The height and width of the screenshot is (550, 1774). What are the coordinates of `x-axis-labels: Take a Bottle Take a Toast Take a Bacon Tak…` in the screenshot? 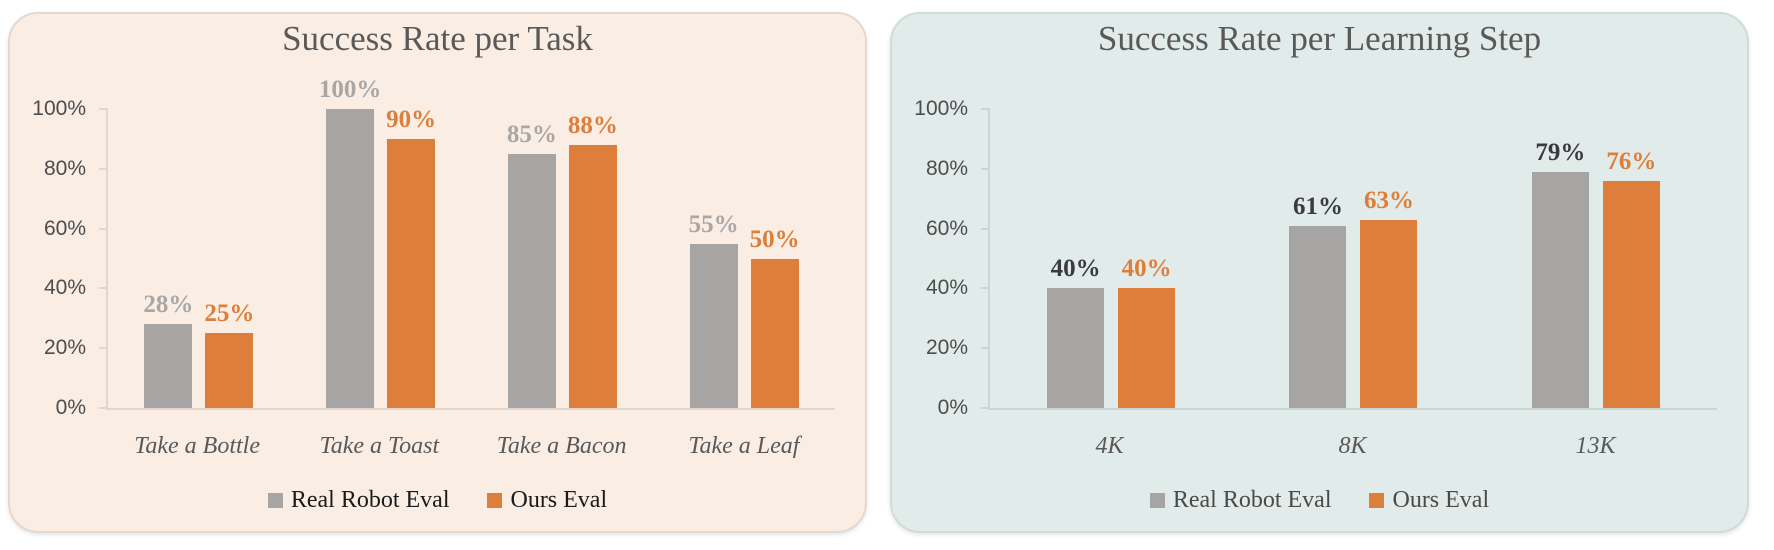 It's located at (470, 446).